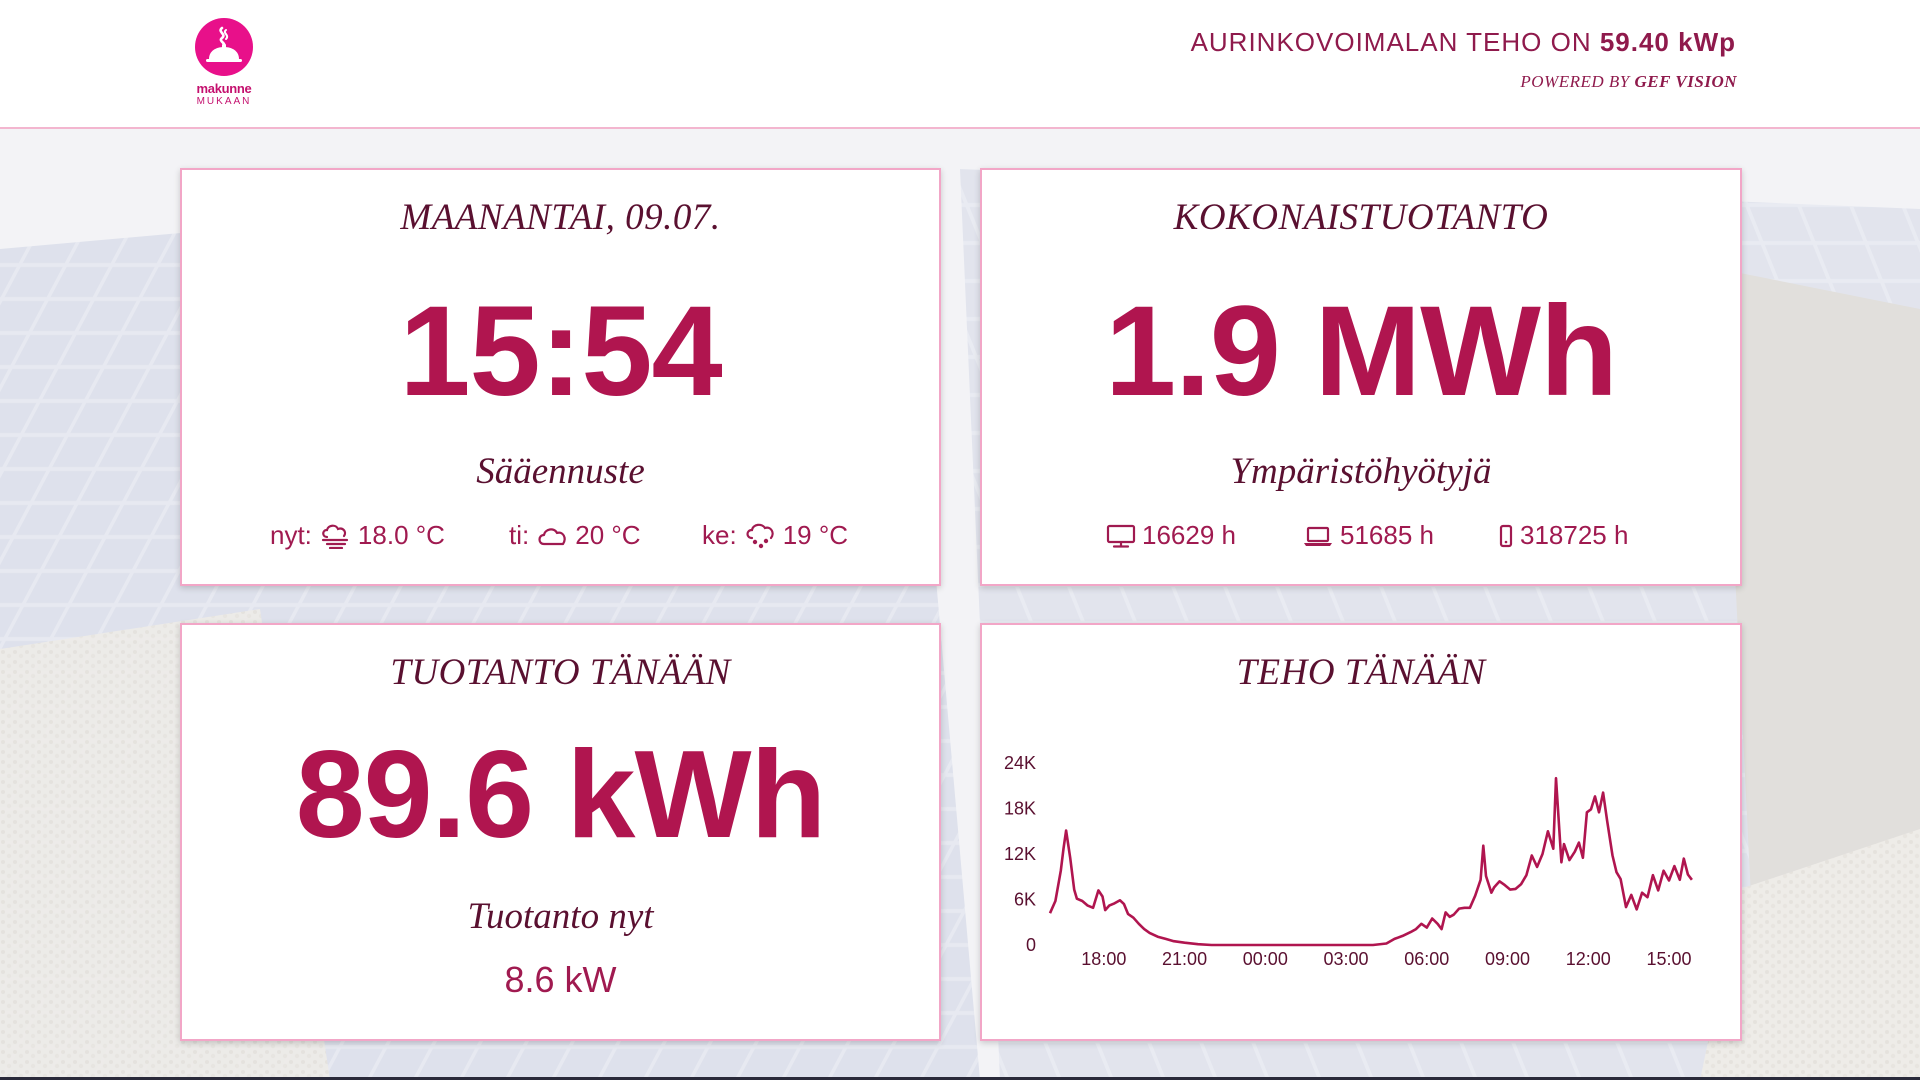 Image resolution: width=1920 pixels, height=1080 pixels. I want to click on power-today-heading: TEHO TÄNÄÄN, so click(1361, 672).